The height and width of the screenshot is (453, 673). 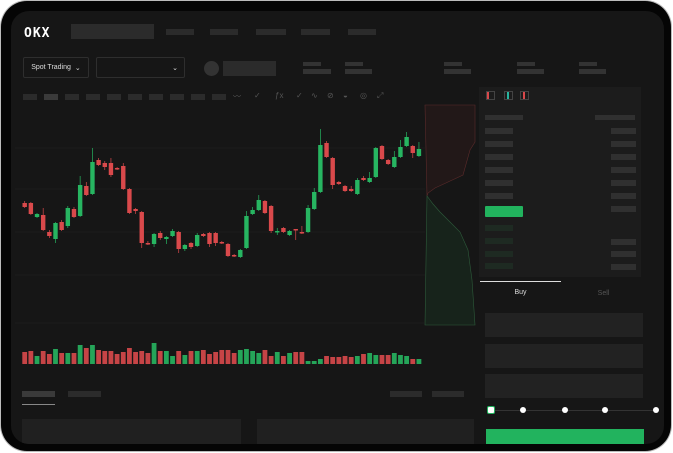 I want to click on camera-icon: ◒, so click(x=345, y=95).